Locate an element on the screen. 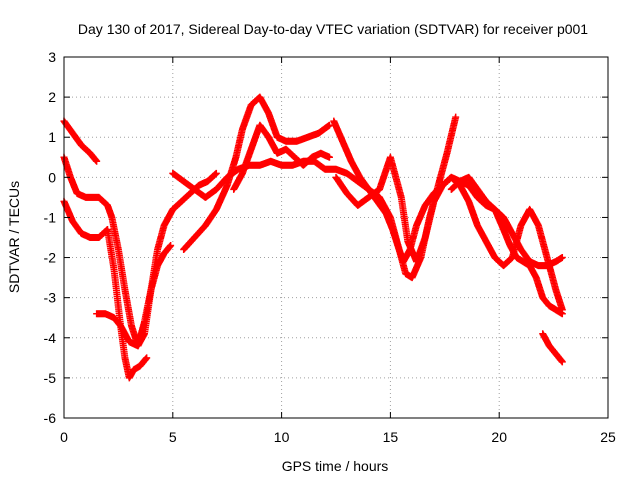  series-track-k is located at coordinates (552, 348).